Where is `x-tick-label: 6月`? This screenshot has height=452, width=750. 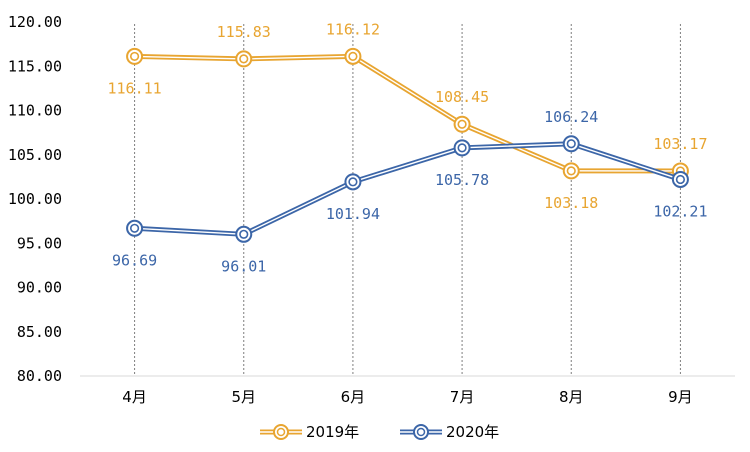
x-tick-label: 6月 is located at coordinates (353, 397).